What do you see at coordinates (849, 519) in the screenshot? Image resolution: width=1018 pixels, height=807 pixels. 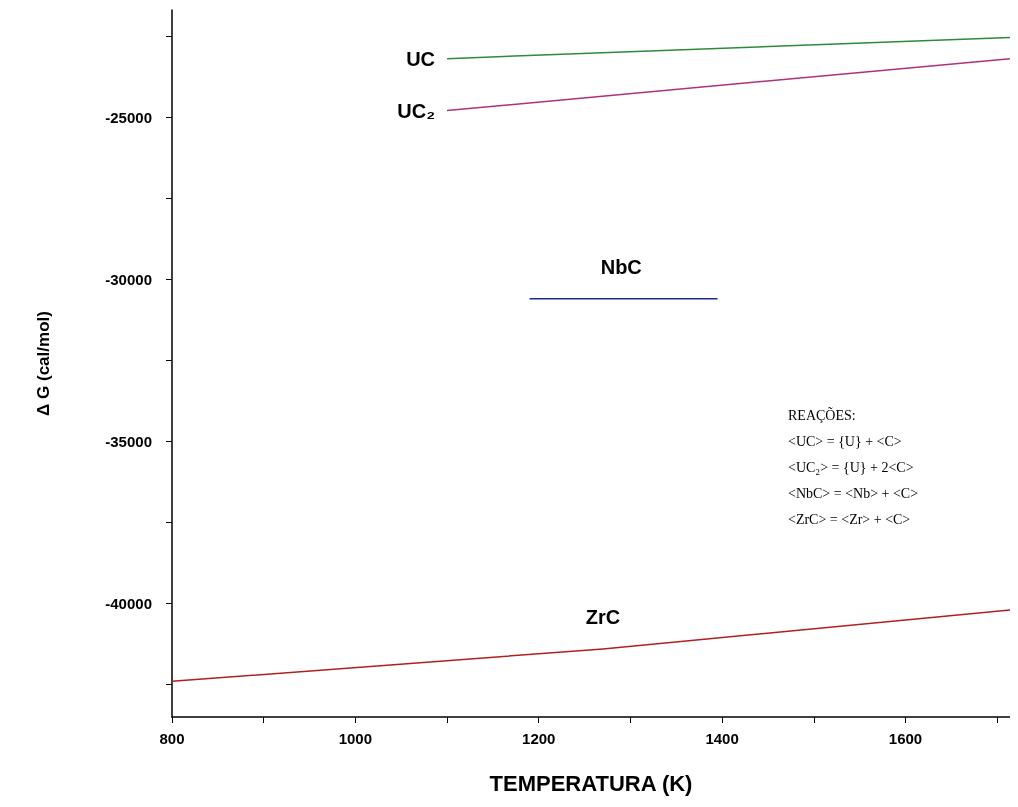 I see `annotation: <ZrC> = <Zr> + <C>` at bounding box center [849, 519].